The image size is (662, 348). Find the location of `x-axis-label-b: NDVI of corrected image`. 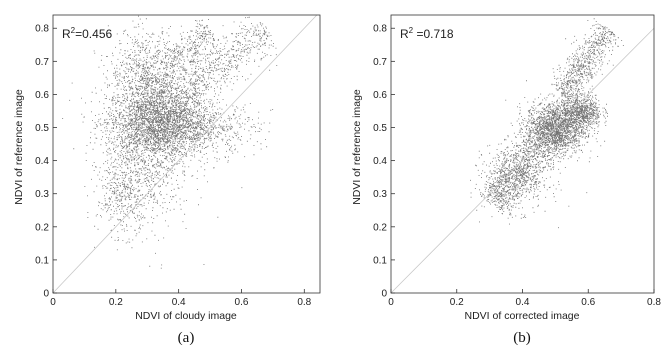

x-axis-label-b: NDVI of corrected image is located at coordinates (522, 316).